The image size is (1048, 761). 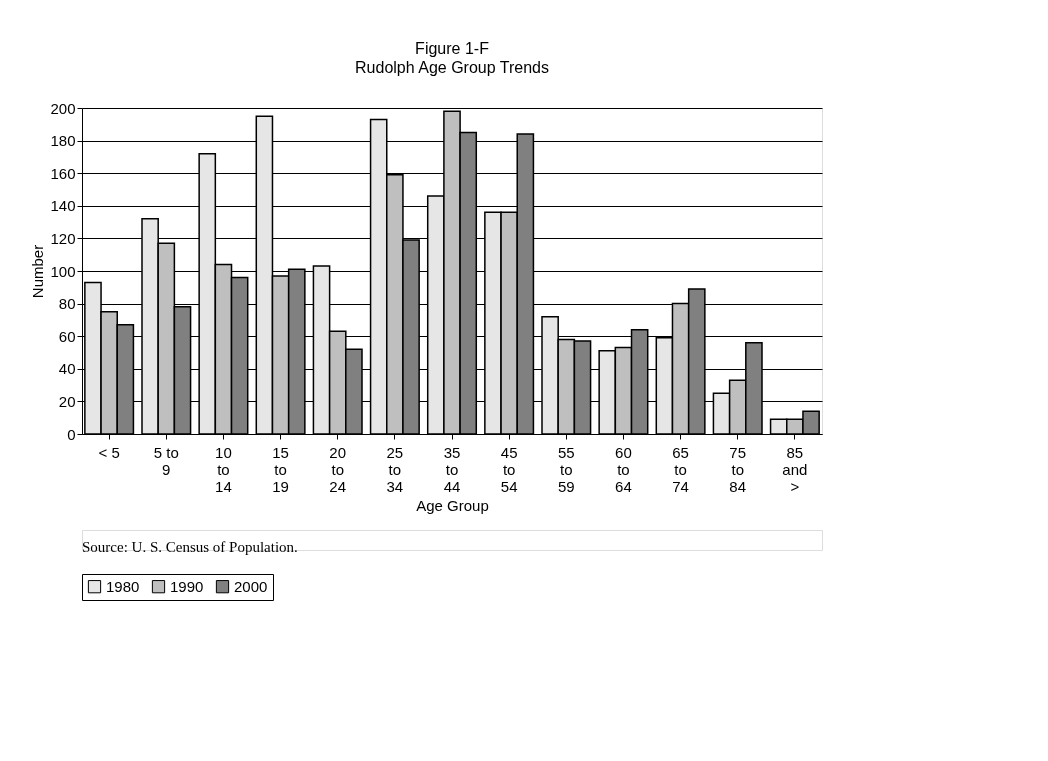 What do you see at coordinates (67, 336) in the screenshot?
I see `y-tick-label: 60` at bounding box center [67, 336].